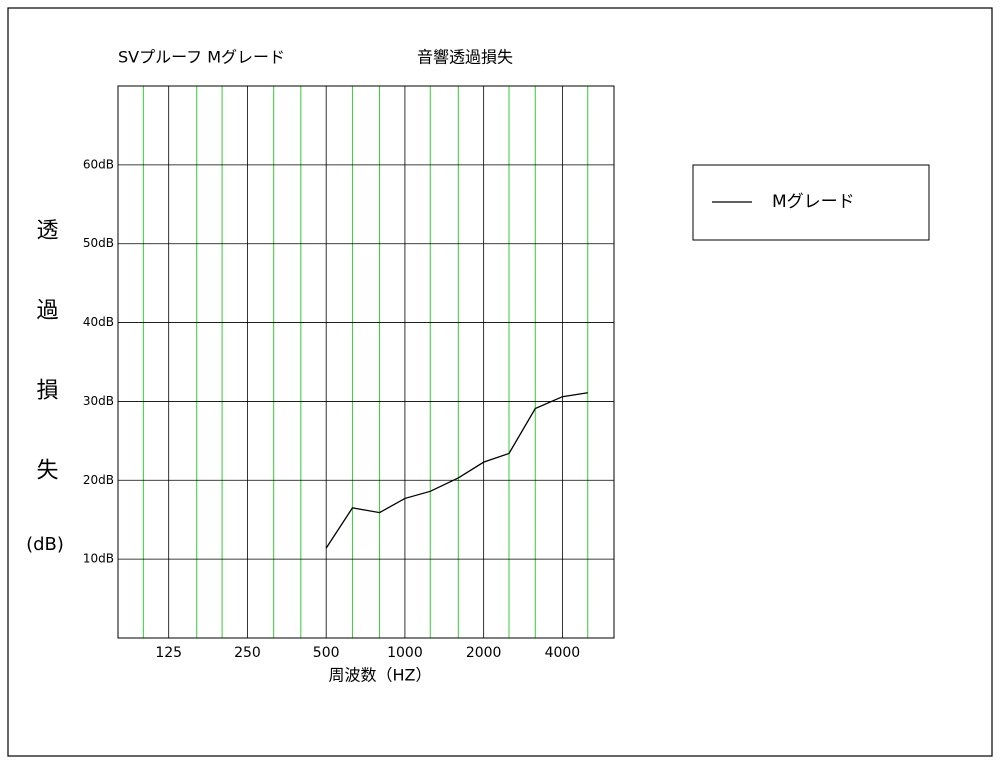 The height and width of the screenshot is (764, 1000). Describe the element at coordinates (201, 57) in the screenshot. I see `chart-title: SVプルーフ Mグレード` at that location.